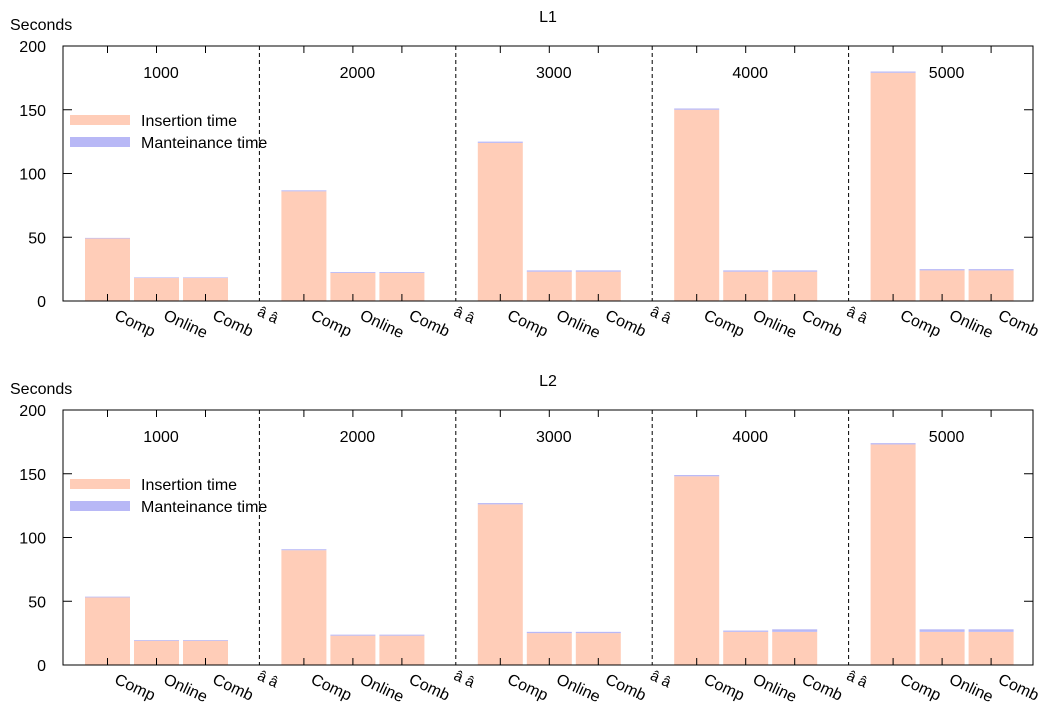 Image resolution: width=1043 pixels, height=713 pixels. Describe the element at coordinates (554, 437) in the screenshot. I see `group-label: 3000` at that location.